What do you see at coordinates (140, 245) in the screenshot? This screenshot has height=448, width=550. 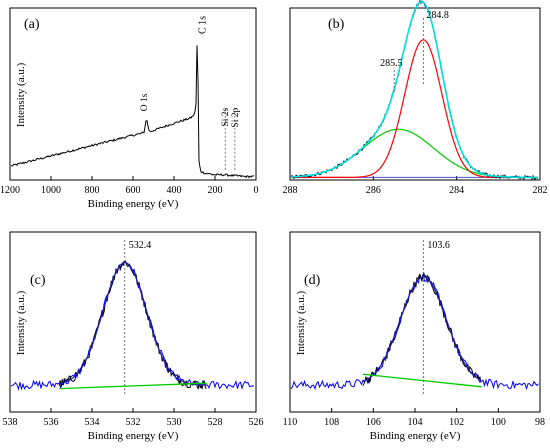 I see `peak-position-label: 532.4` at bounding box center [140, 245].